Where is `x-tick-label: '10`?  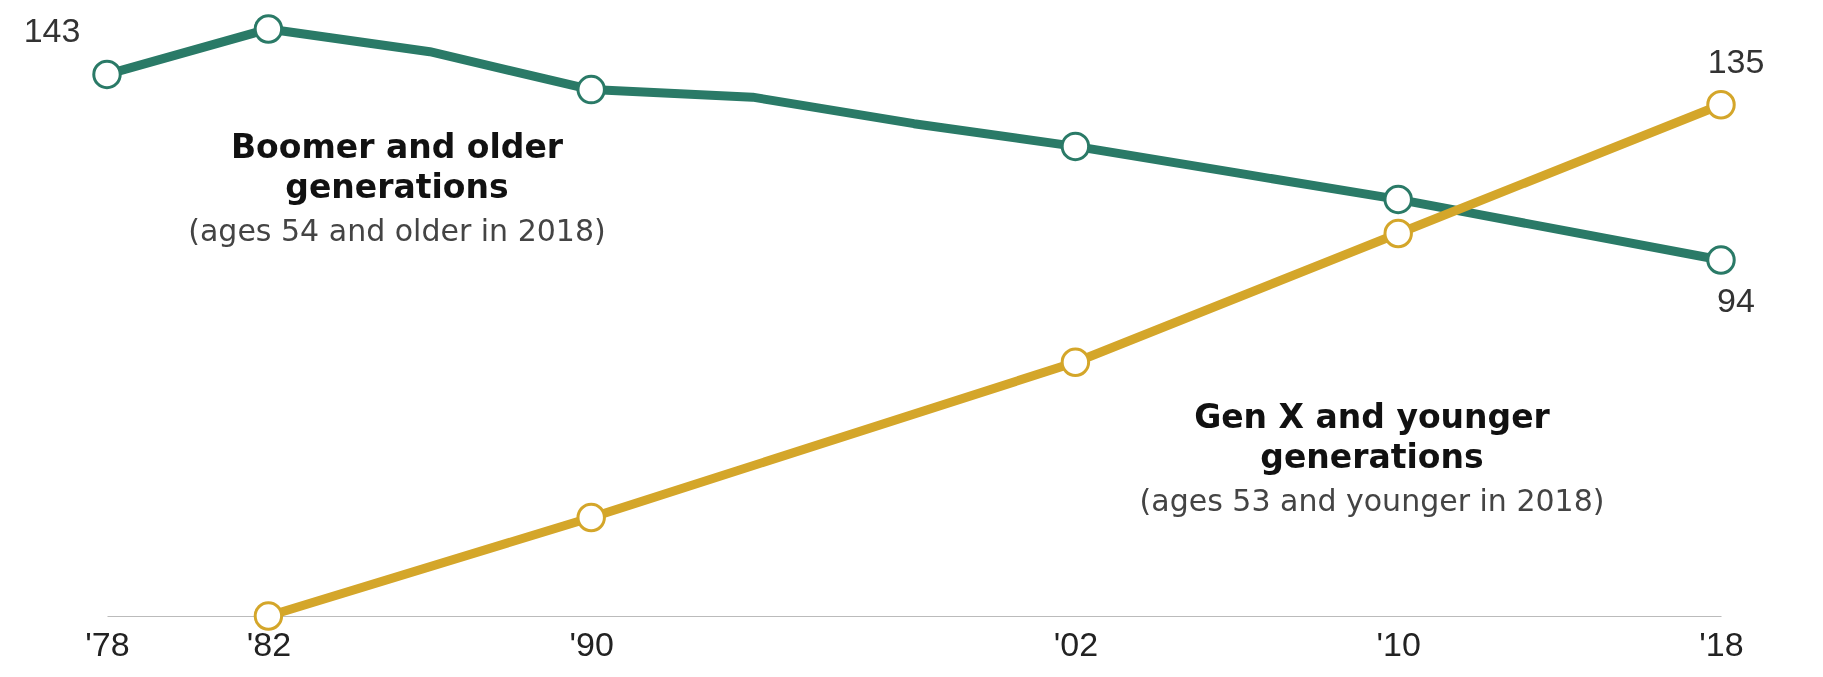
x-tick-label: '10 is located at coordinates (1398, 643).